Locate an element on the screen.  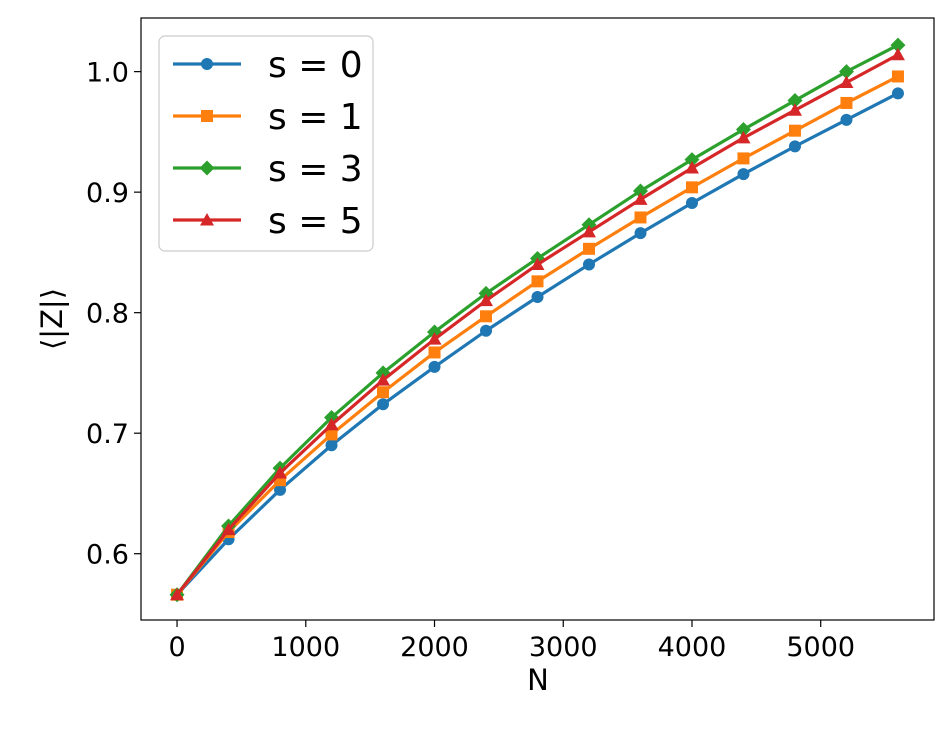
y-axis-label: ⟨|Z|⟩ is located at coordinates (52, 319).